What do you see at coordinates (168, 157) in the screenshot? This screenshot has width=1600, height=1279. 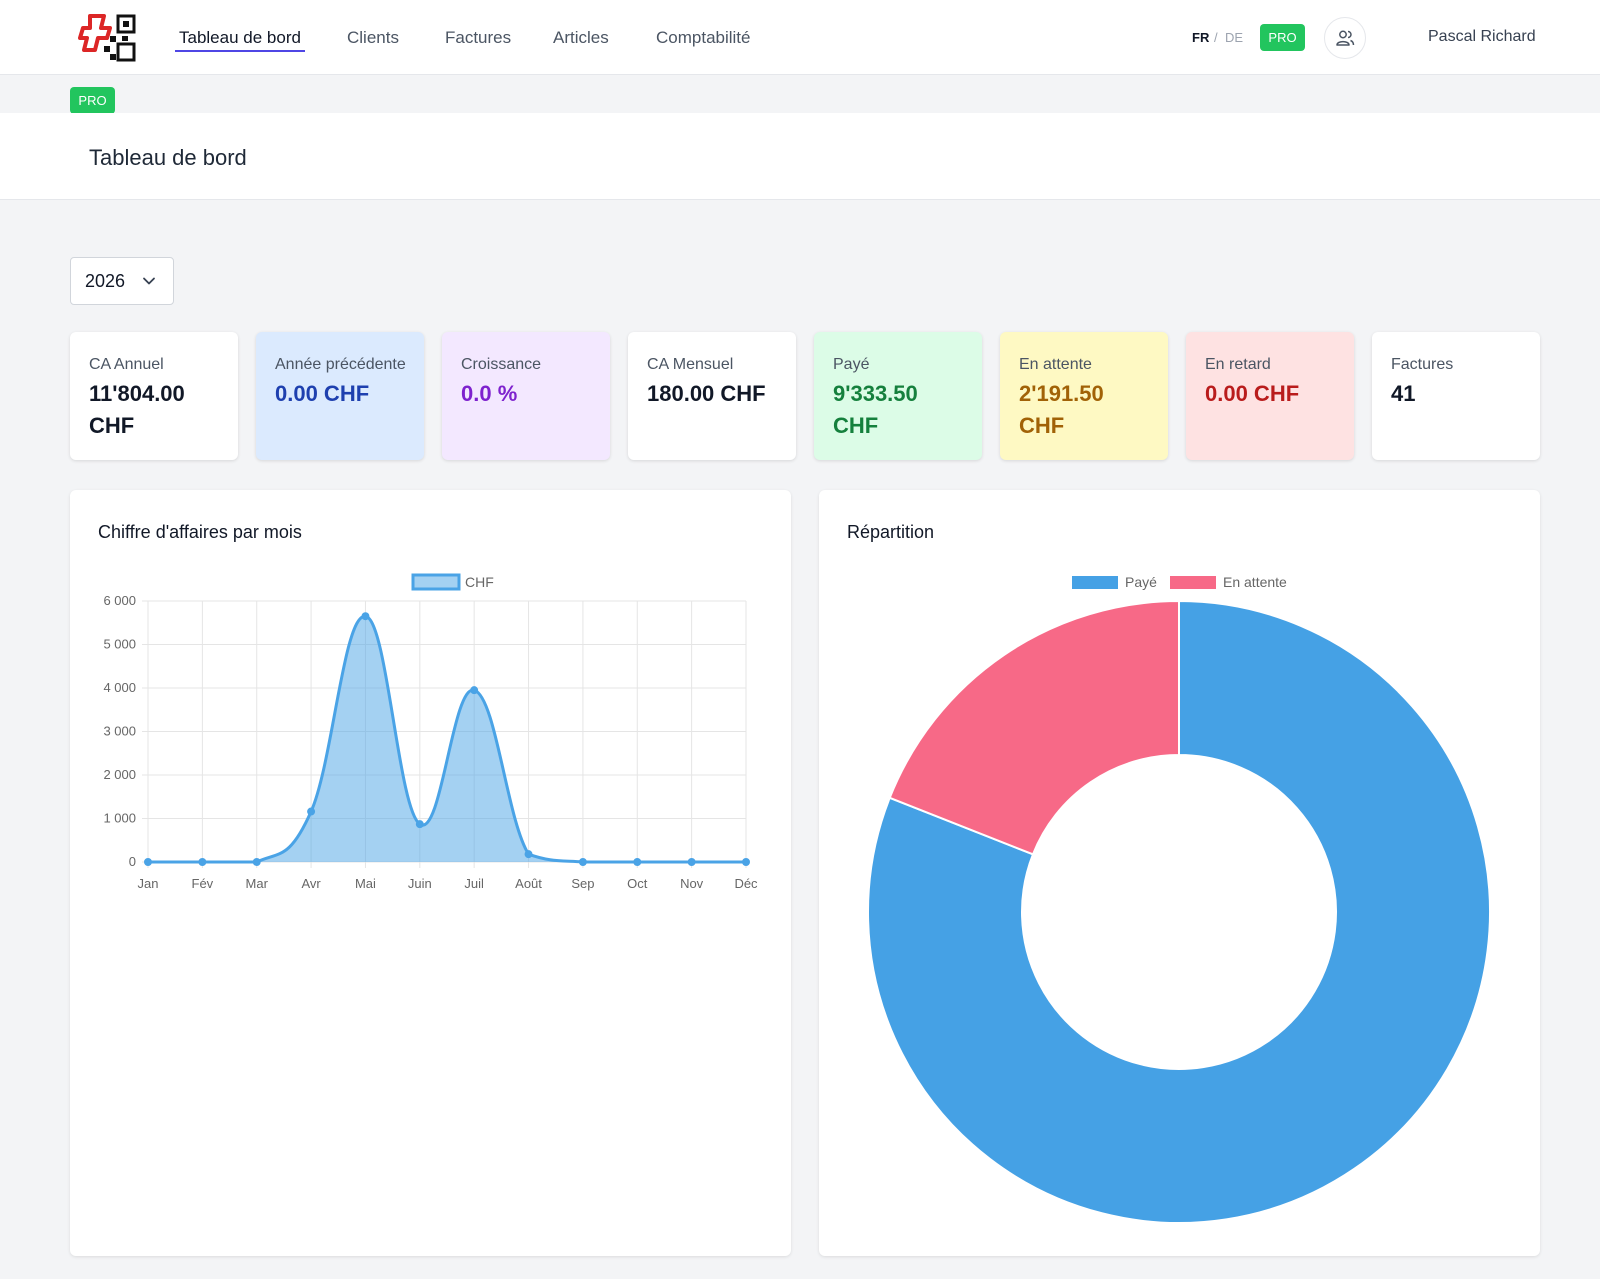 I see `page-title: Tableau de bord` at bounding box center [168, 157].